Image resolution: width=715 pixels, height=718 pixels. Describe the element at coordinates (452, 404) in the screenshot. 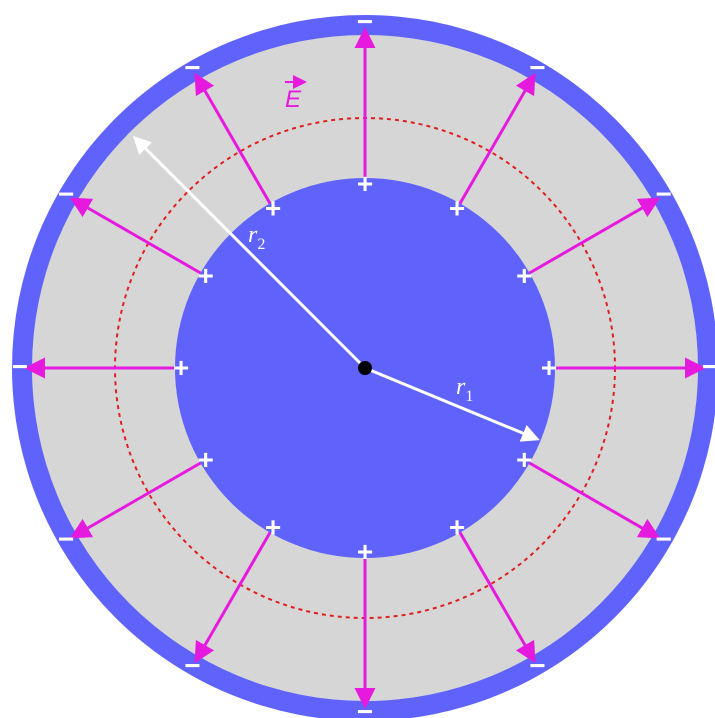

I see `radius-r1-arrow` at that location.